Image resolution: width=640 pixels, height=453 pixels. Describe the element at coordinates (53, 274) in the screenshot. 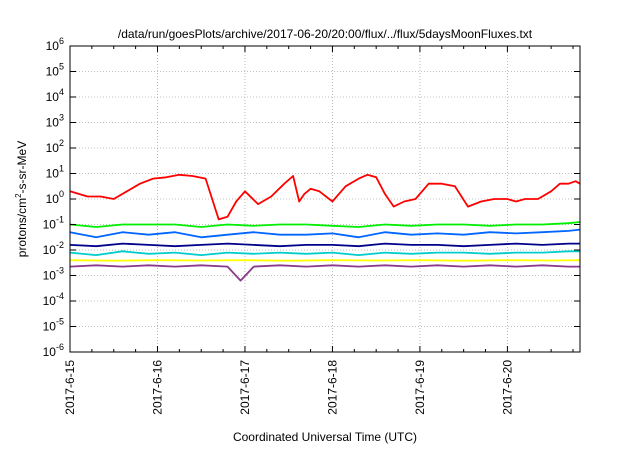

I see `y-tick-label: 10⁻³` at that location.